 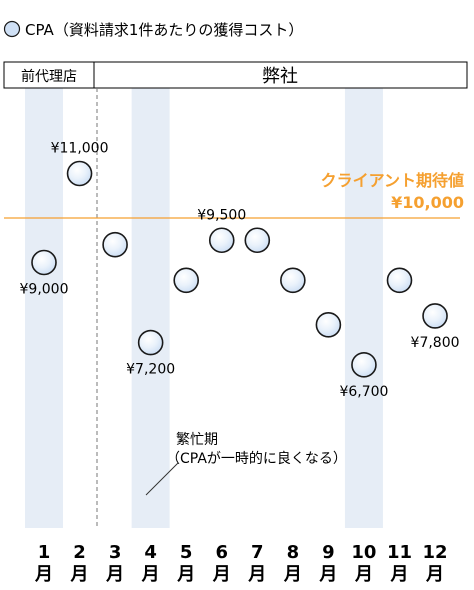 I want to click on x-tick-label: 11 月, so click(x=399, y=563).